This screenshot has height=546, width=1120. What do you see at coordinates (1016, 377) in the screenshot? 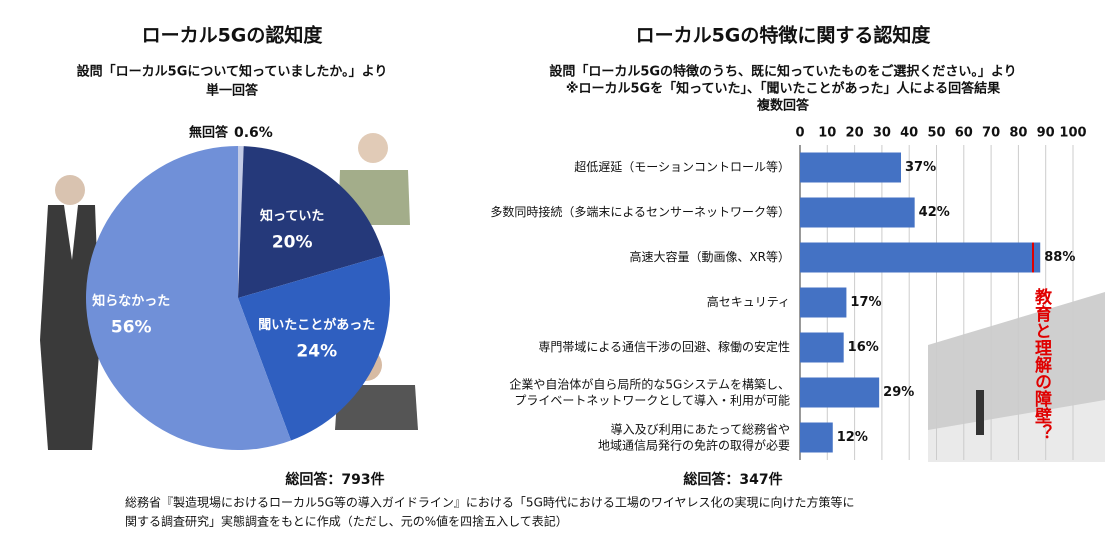
I see `wall-image` at bounding box center [1016, 377].